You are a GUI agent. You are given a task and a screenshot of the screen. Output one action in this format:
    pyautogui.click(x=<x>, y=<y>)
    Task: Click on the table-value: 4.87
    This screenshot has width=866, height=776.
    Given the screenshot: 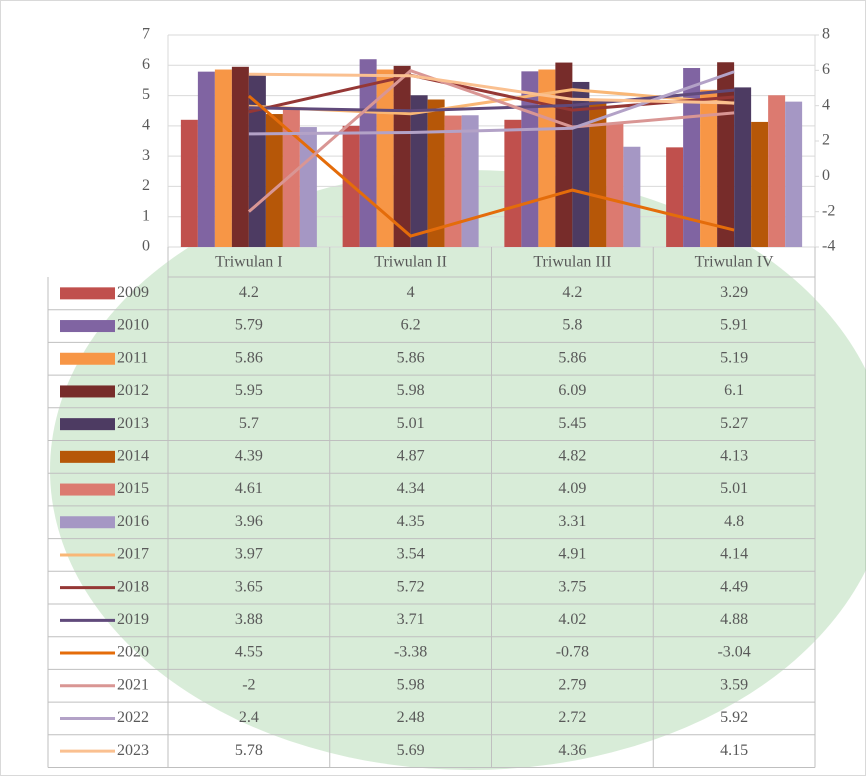 What is the action you would take?
    pyautogui.click(x=411, y=456)
    